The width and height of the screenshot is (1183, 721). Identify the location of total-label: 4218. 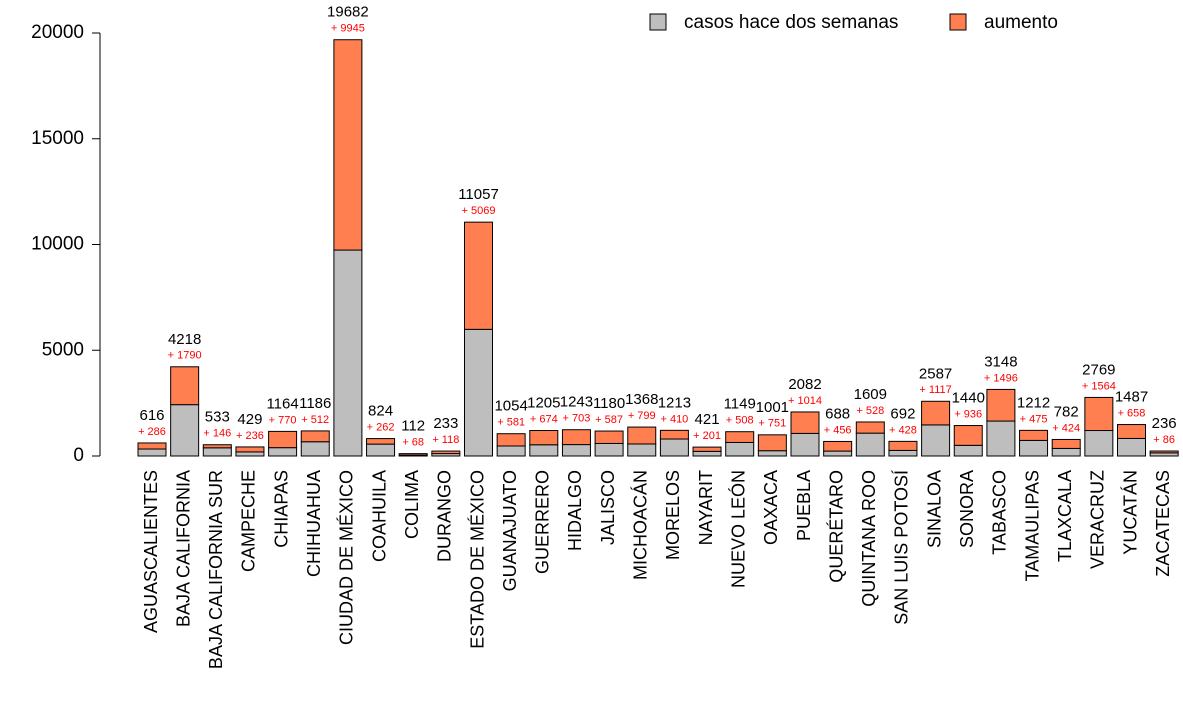
(184, 339).